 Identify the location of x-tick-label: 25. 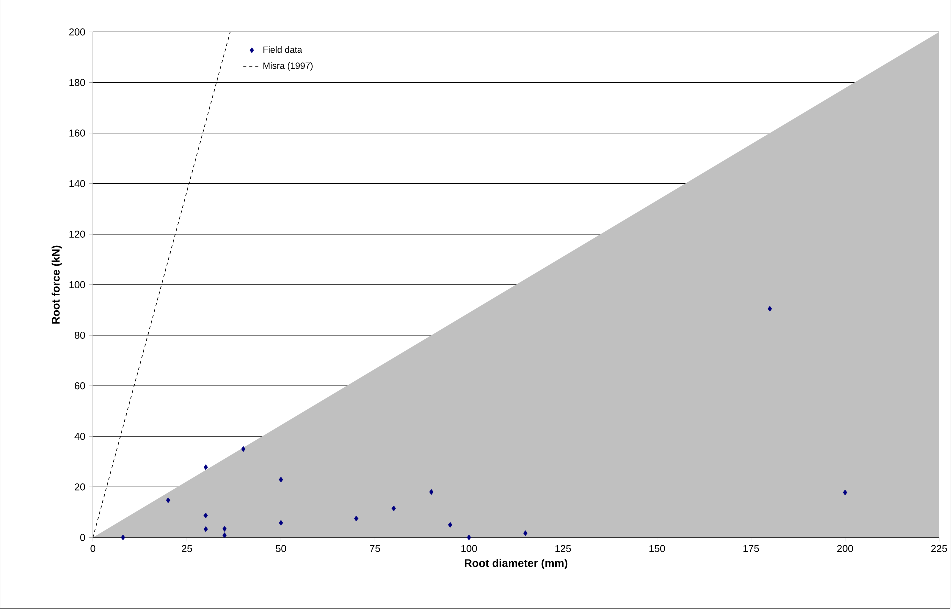
(187, 548).